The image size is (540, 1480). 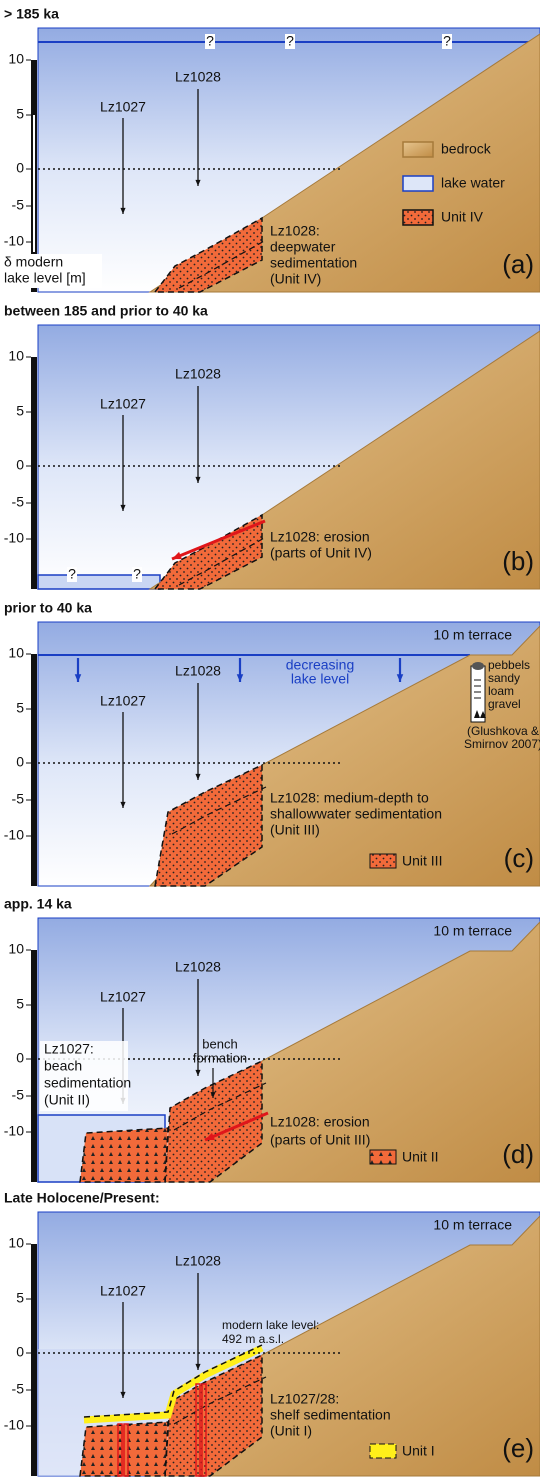 What do you see at coordinates (69, 1049) in the screenshot?
I see `left-annotation: Lz1027:` at bounding box center [69, 1049].